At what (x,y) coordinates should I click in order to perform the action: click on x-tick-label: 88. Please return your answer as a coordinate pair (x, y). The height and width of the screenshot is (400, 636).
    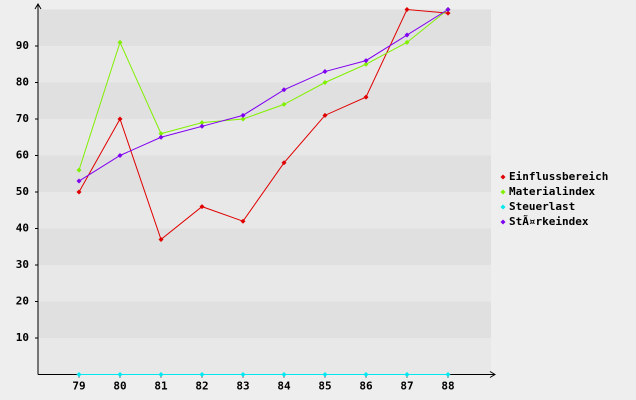
    Looking at the image, I should click on (447, 386).